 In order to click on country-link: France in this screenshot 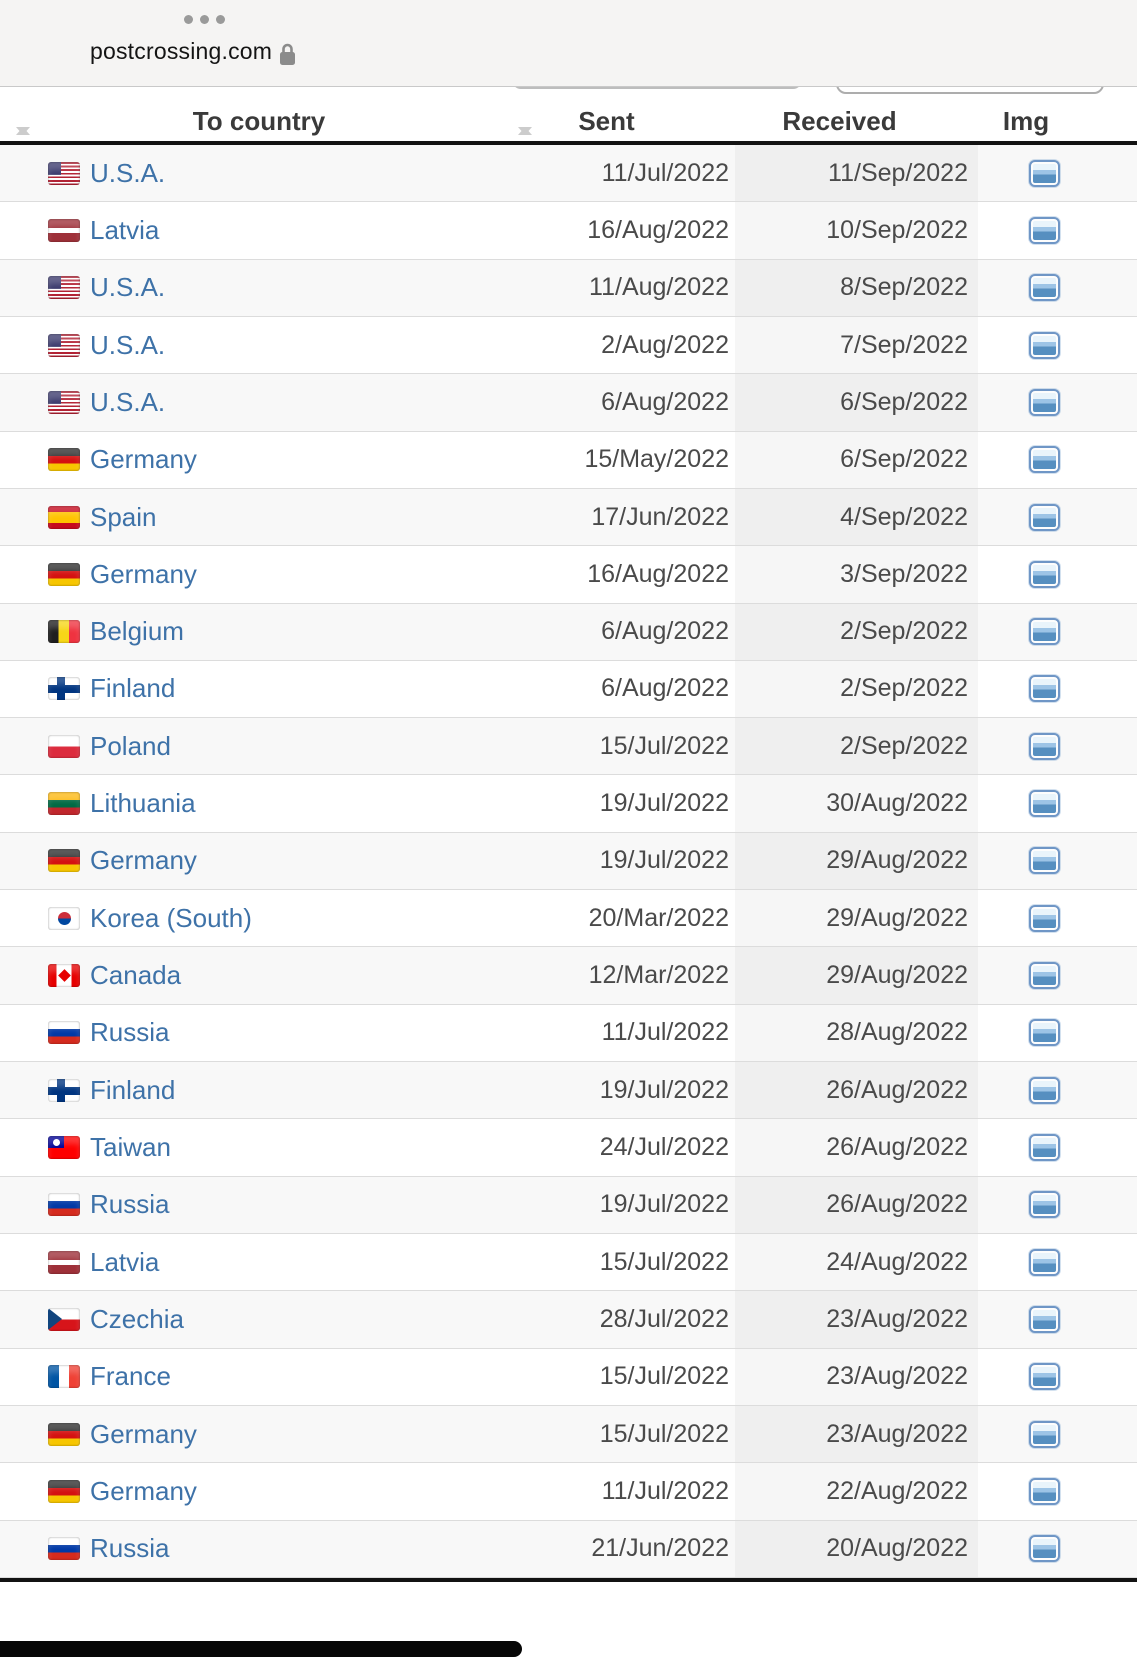, I will do `click(130, 1376)`.